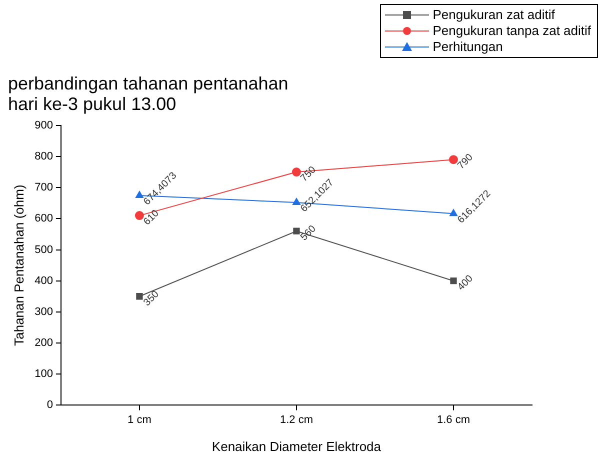 The image size is (600, 463). I want to click on data-label: 750, so click(308, 174).